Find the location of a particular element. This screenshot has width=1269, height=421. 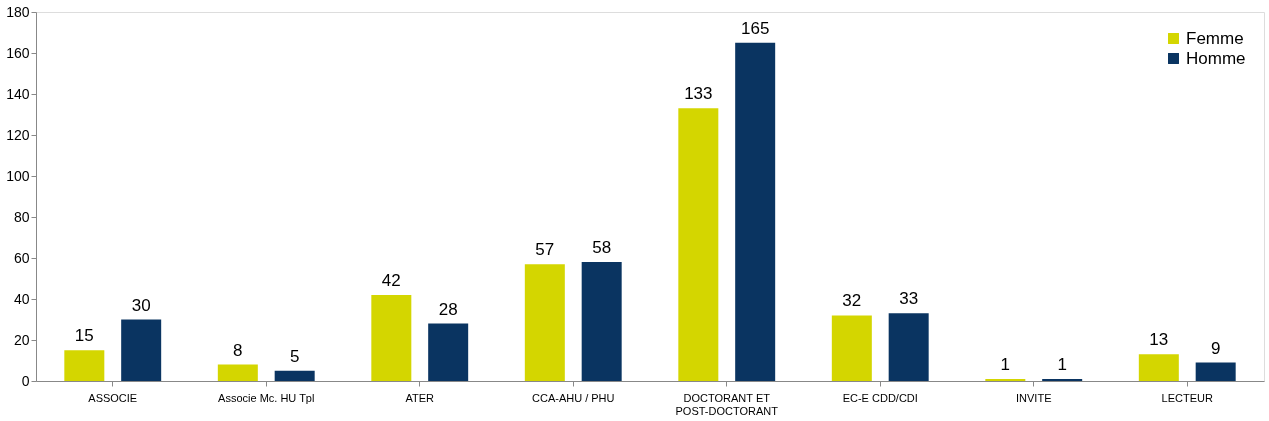

data-label: 28 is located at coordinates (448, 309).